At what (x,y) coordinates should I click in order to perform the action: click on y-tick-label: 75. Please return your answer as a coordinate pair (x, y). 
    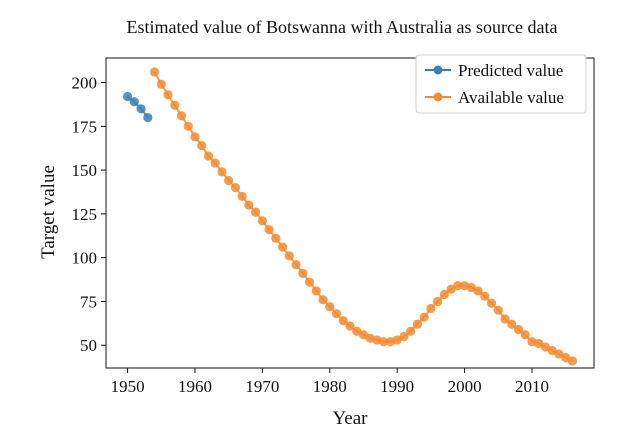
    Looking at the image, I should click on (88, 301).